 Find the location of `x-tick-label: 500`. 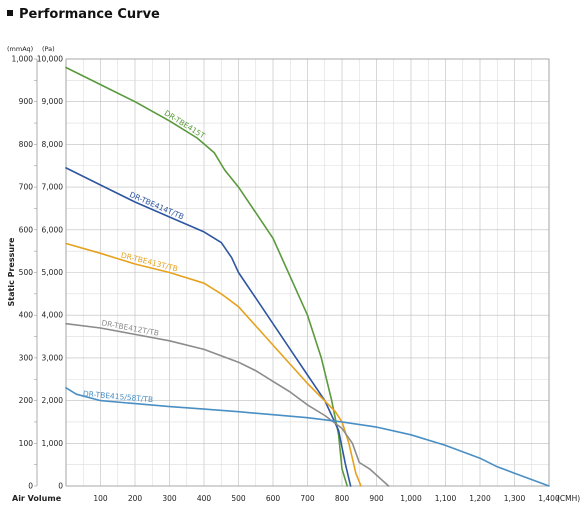

x-tick-label: 500 is located at coordinates (238, 498).